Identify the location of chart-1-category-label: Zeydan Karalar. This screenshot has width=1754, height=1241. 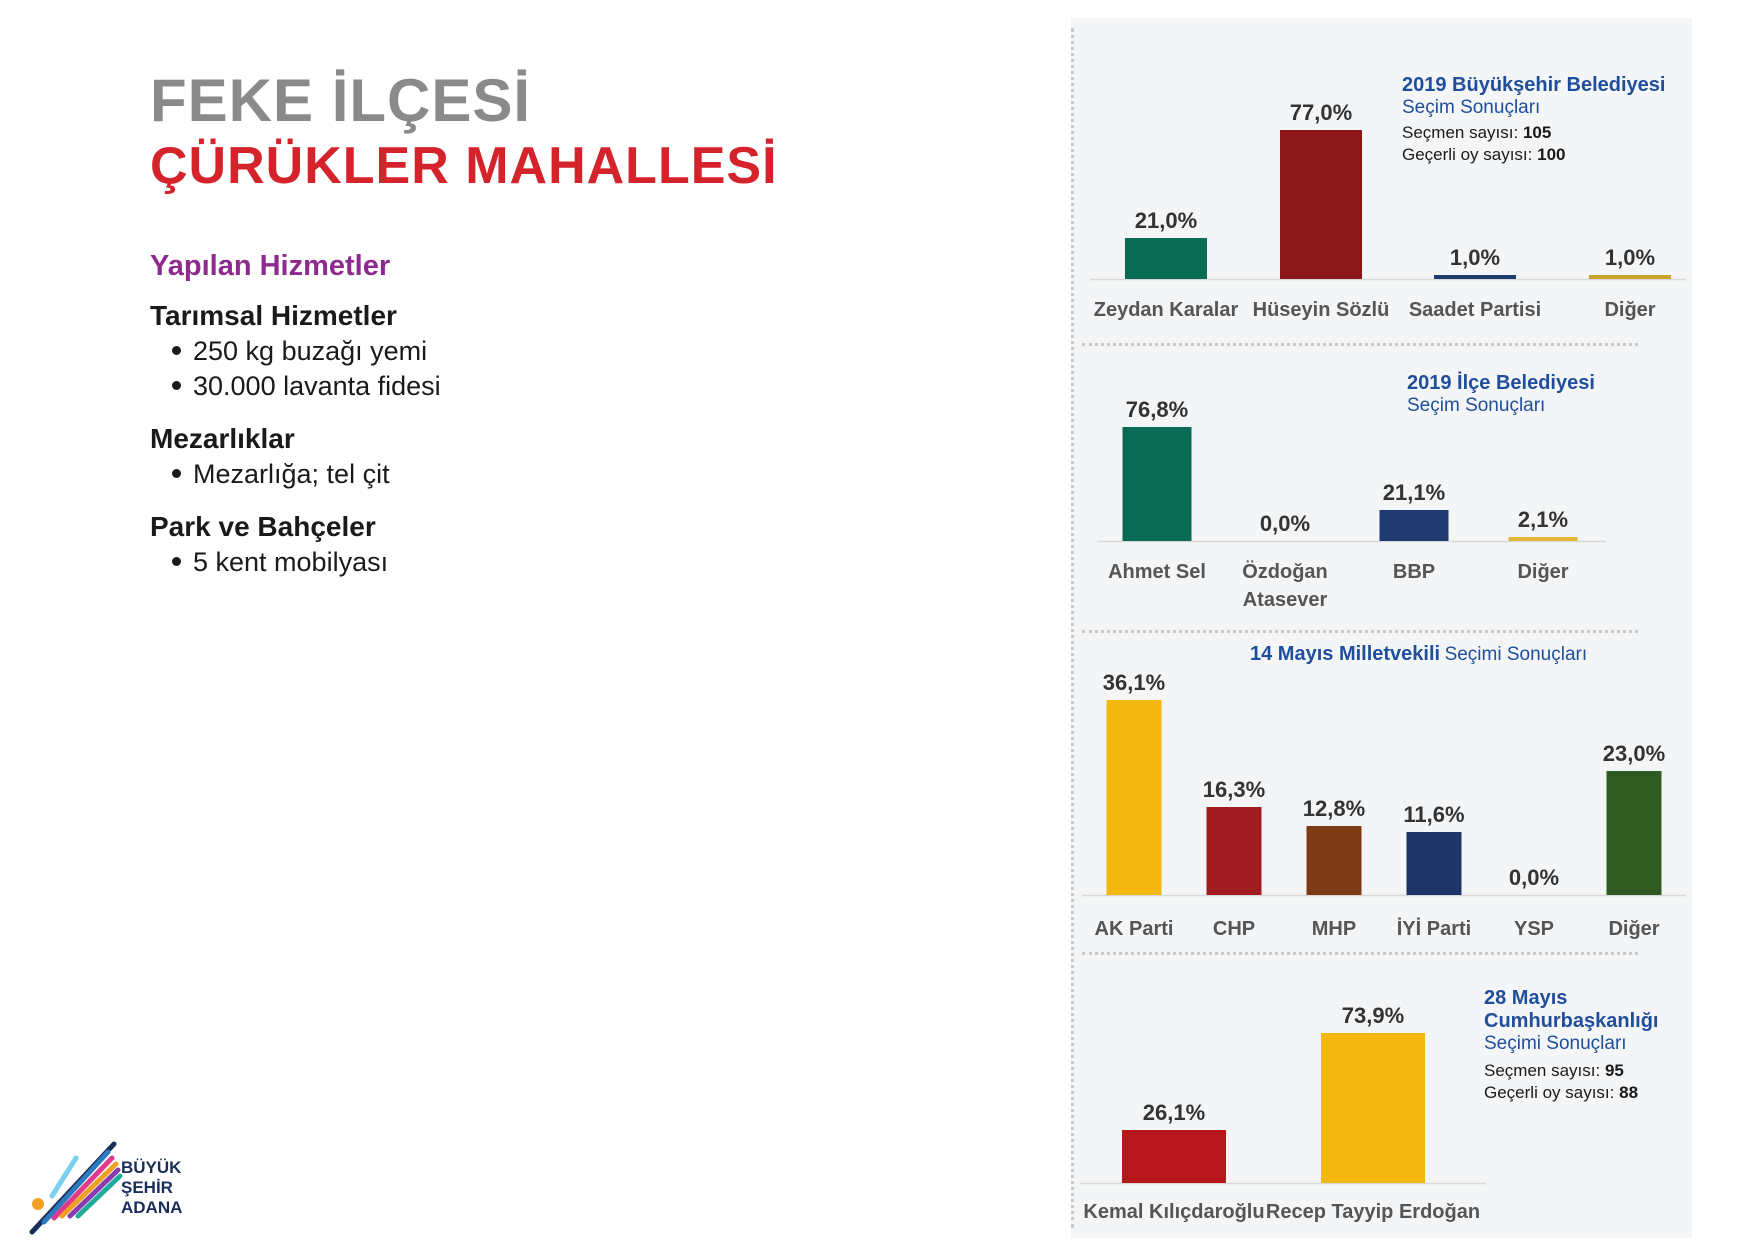
(1166, 310).